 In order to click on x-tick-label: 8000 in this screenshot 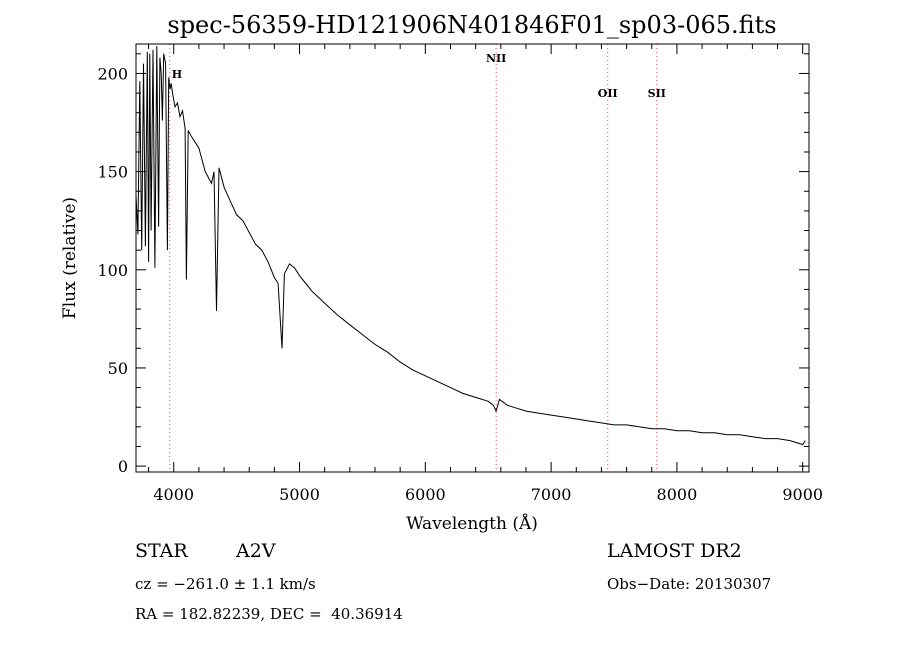, I will do `click(677, 494)`.